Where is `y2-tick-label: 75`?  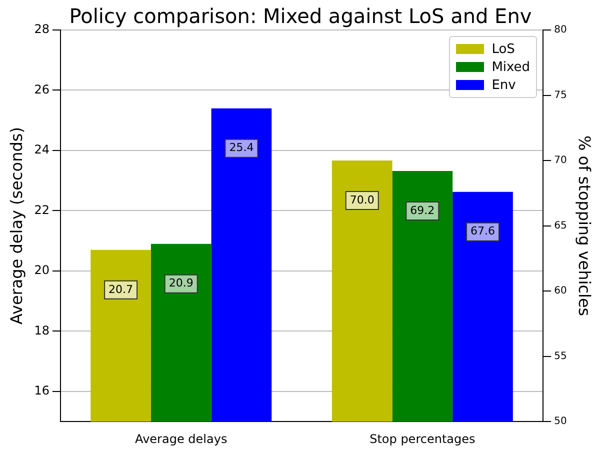
y2-tick-label: 75 is located at coordinates (560, 95).